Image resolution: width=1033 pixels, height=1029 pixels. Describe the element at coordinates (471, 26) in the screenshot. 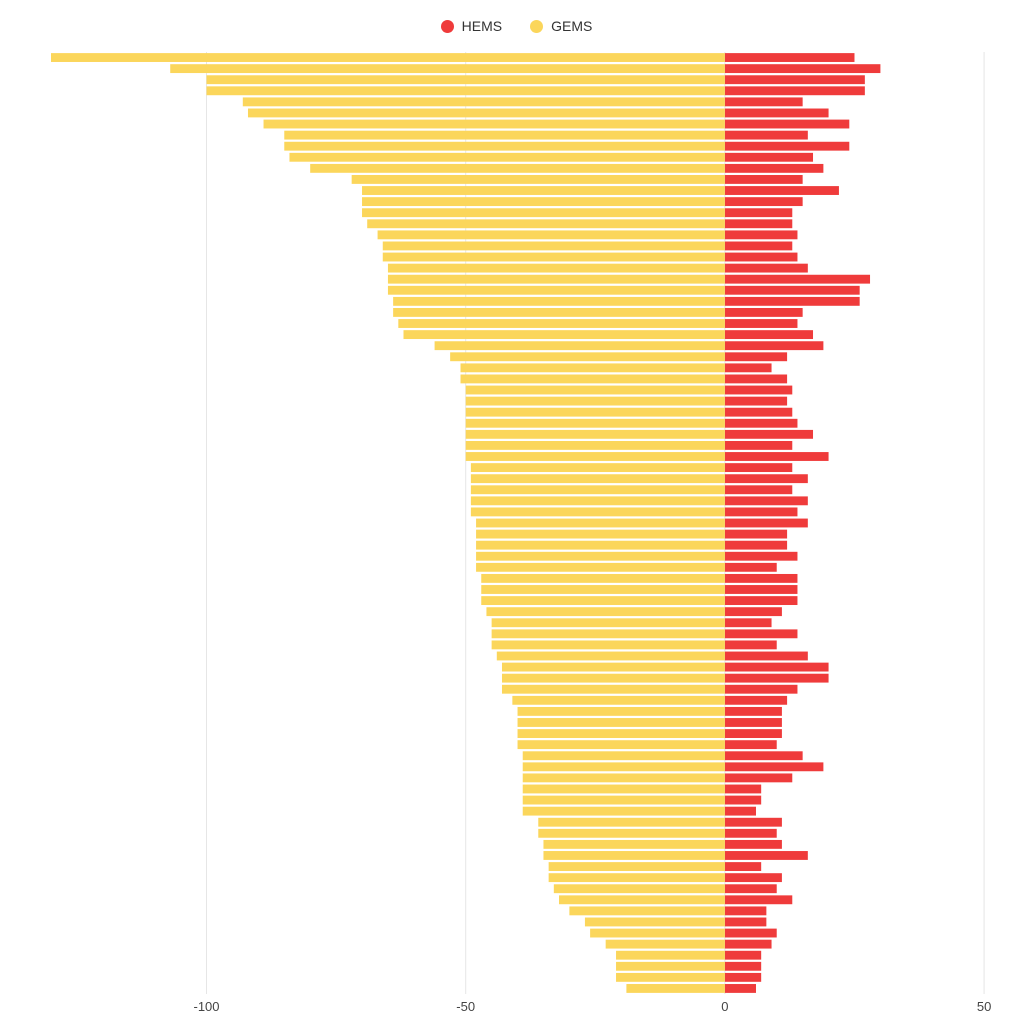

I see `legend-item-hems: HEMS` at that location.